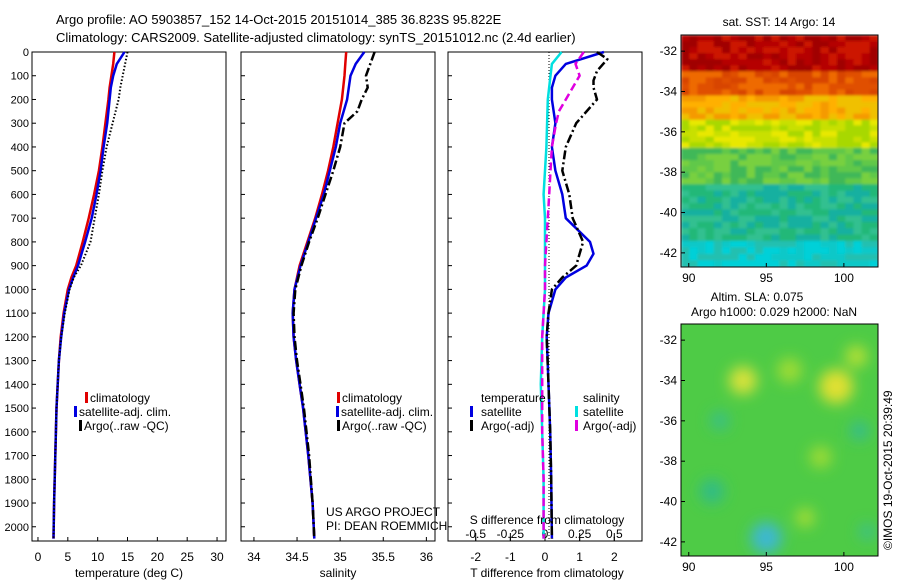  What do you see at coordinates (17, 385) in the screenshot?
I see `depth-tick-label: 1400` at bounding box center [17, 385].